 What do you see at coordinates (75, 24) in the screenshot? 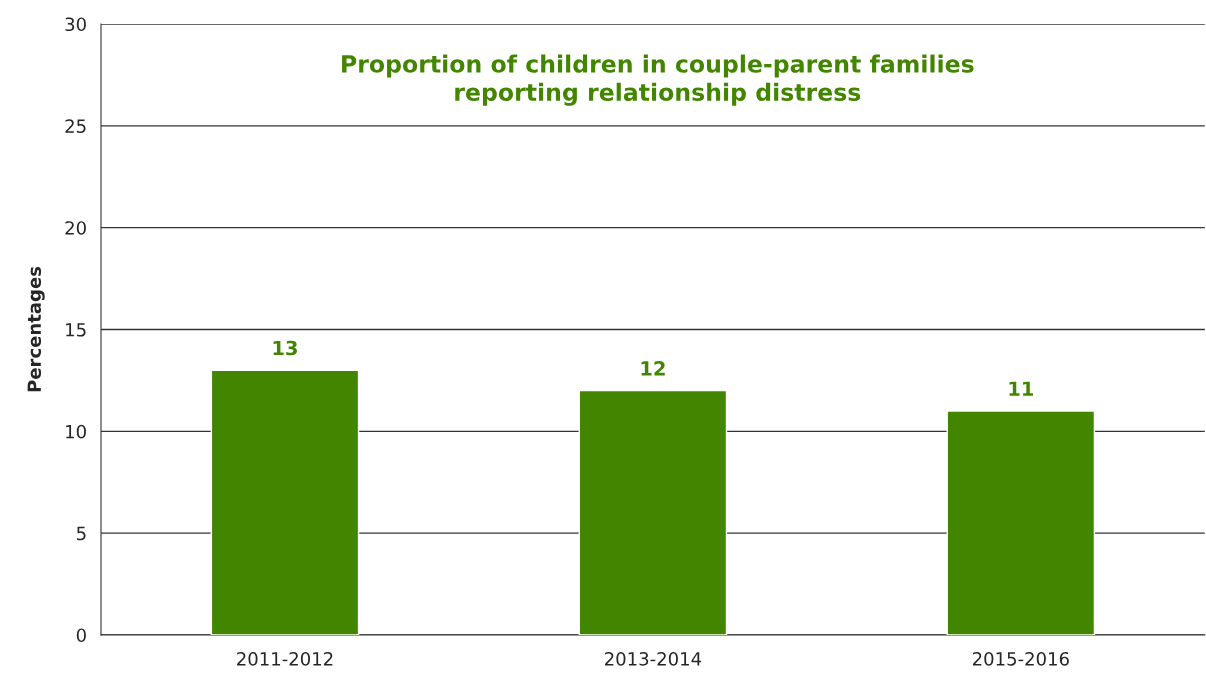
I see `y-tick-label: 30` at bounding box center [75, 24].